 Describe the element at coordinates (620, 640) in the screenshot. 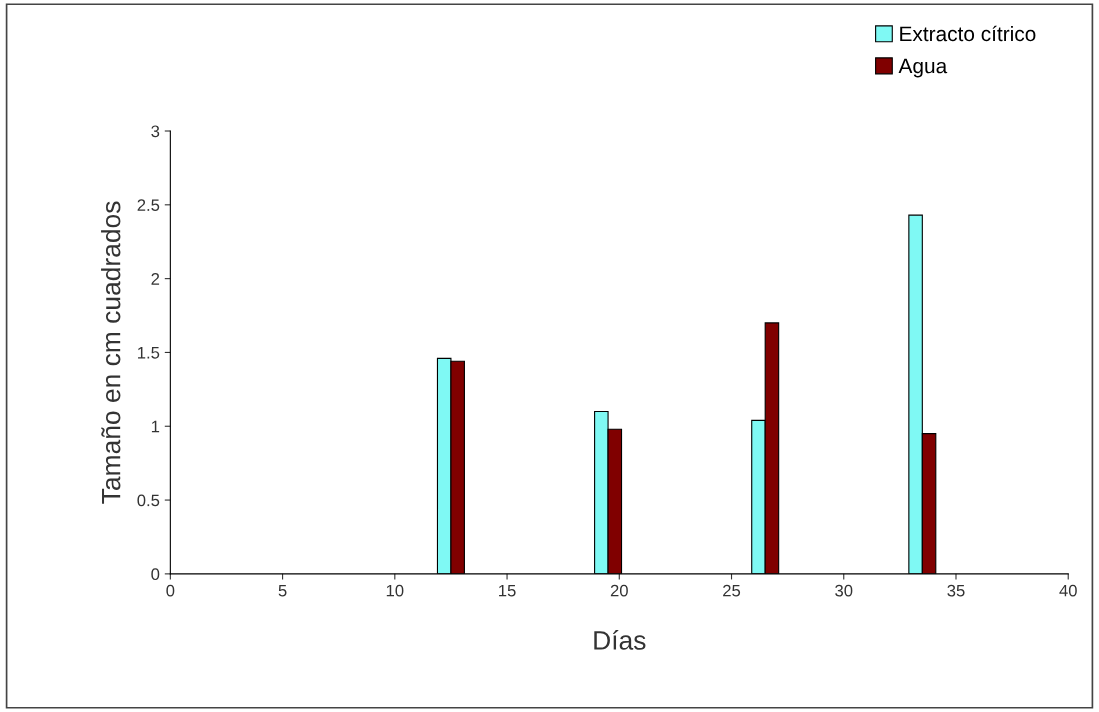

I see `x-axis-title: Días` at that location.